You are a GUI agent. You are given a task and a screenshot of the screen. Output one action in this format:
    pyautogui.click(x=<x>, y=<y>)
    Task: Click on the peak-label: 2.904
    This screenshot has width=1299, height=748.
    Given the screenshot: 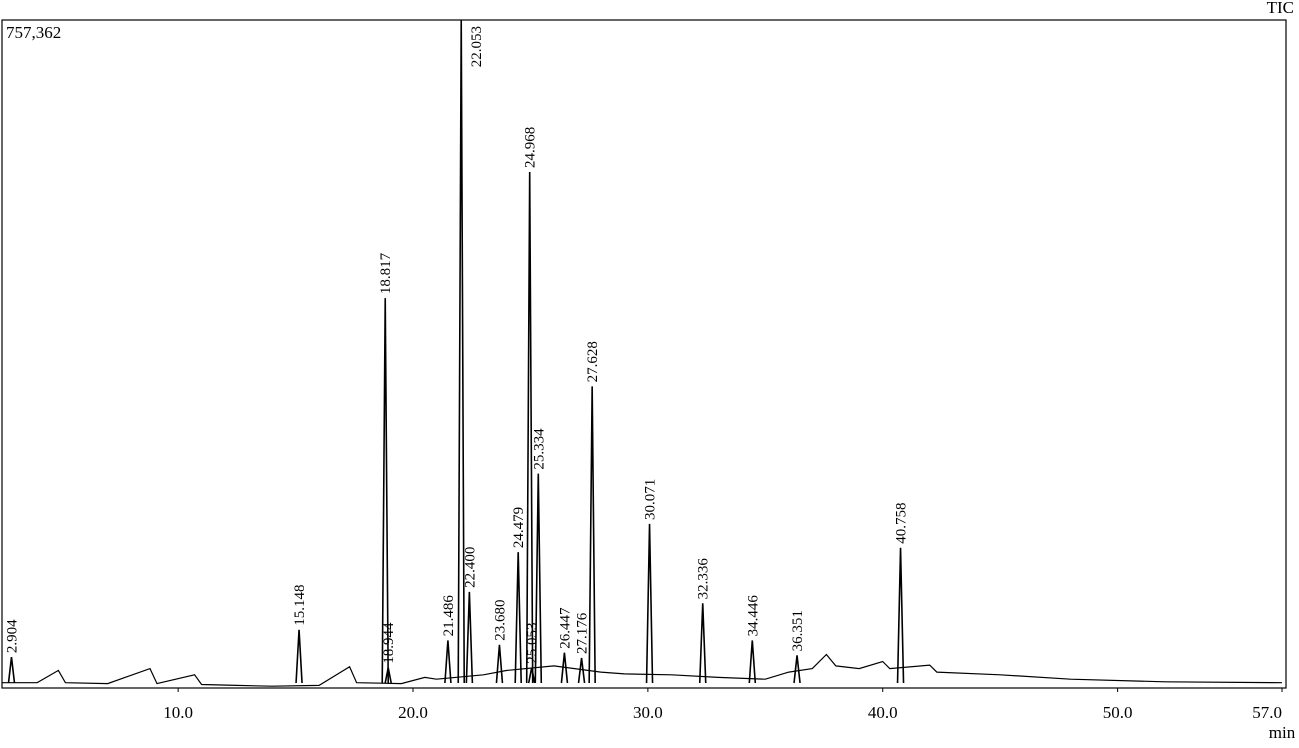 What is the action you would take?
    pyautogui.click(x=12, y=636)
    